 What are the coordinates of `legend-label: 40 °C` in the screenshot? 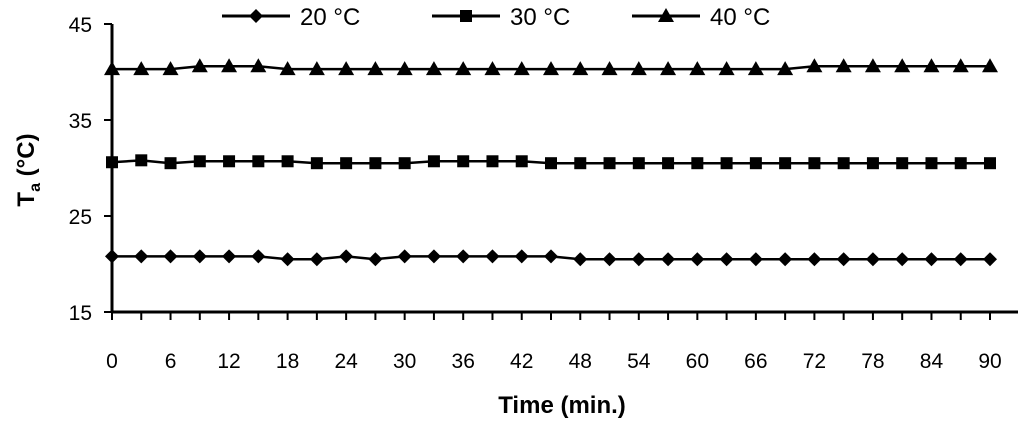 It's located at (740, 17).